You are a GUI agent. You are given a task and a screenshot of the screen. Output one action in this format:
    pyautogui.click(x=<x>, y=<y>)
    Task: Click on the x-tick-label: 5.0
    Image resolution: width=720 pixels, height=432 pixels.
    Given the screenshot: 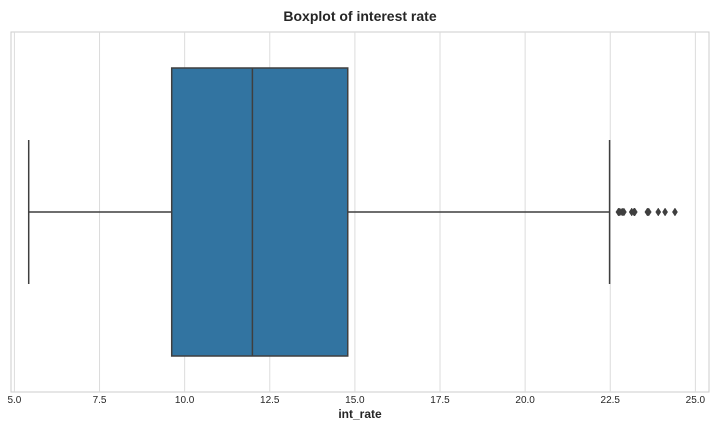 What is the action you would take?
    pyautogui.click(x=14, y=400)
    